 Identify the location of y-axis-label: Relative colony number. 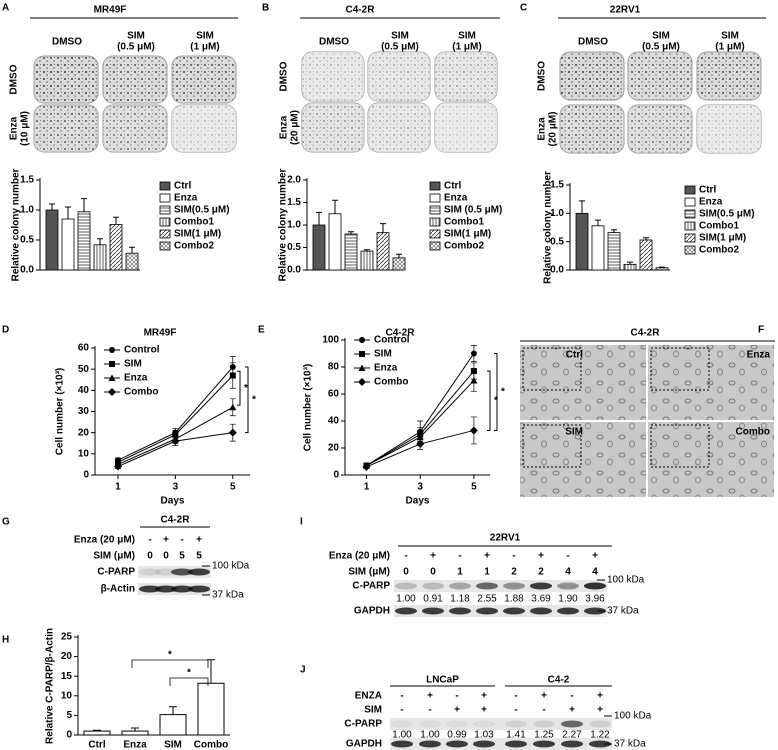
(548, 227).